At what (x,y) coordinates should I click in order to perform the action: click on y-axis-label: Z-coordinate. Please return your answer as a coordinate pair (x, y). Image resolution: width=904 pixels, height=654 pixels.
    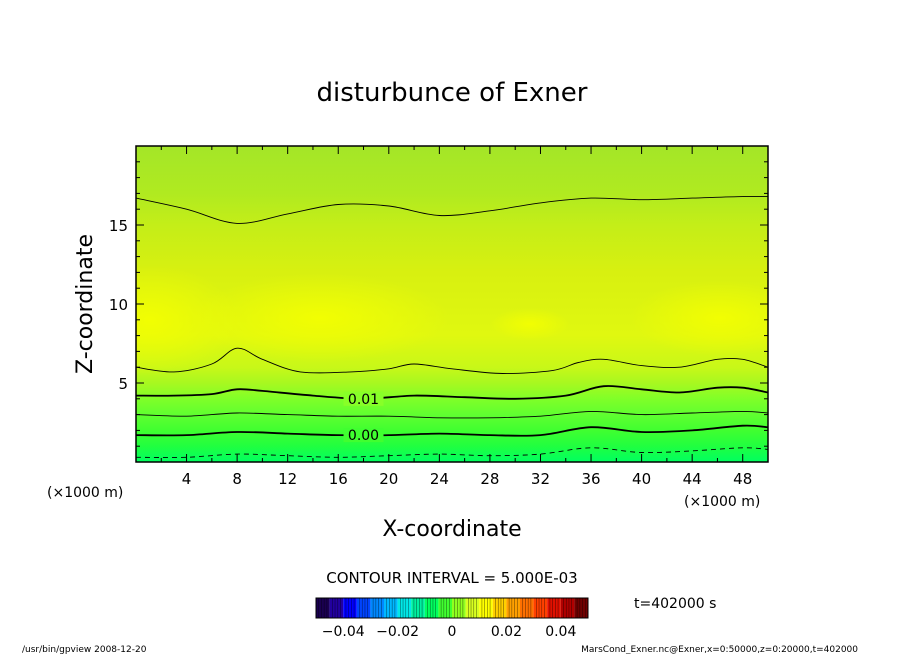
    Looking at the image, I should click on (85, 304).